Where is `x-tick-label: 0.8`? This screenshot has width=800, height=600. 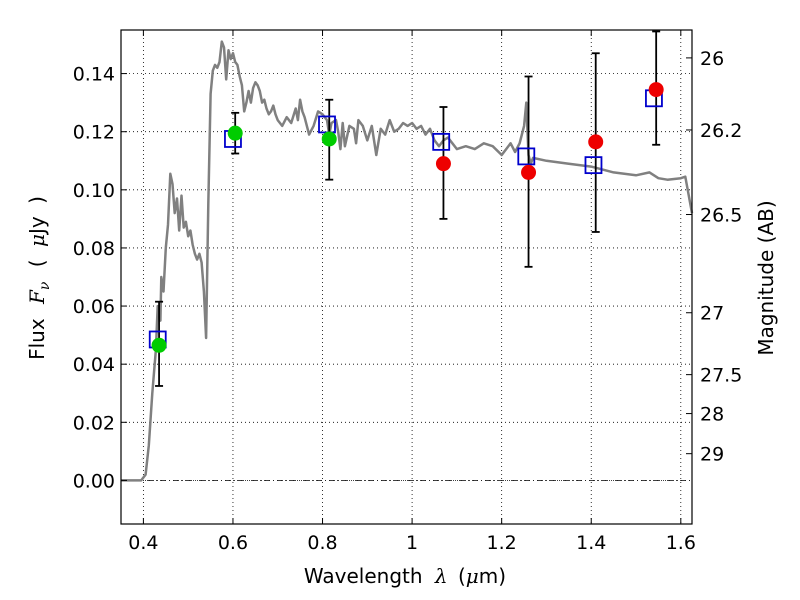
x-tick-label: 0.8 is located at coordinates (322, 543).